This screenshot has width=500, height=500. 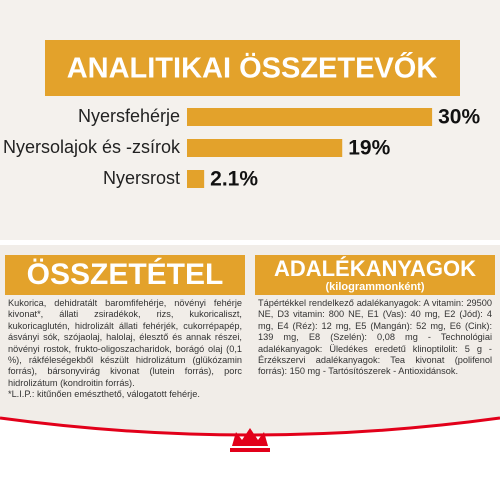 What do you see at coordinates (375, 287) in the screenshot?
I see `additives-subtitle: (kilogrammonként)` at bounding box center [375, 287].